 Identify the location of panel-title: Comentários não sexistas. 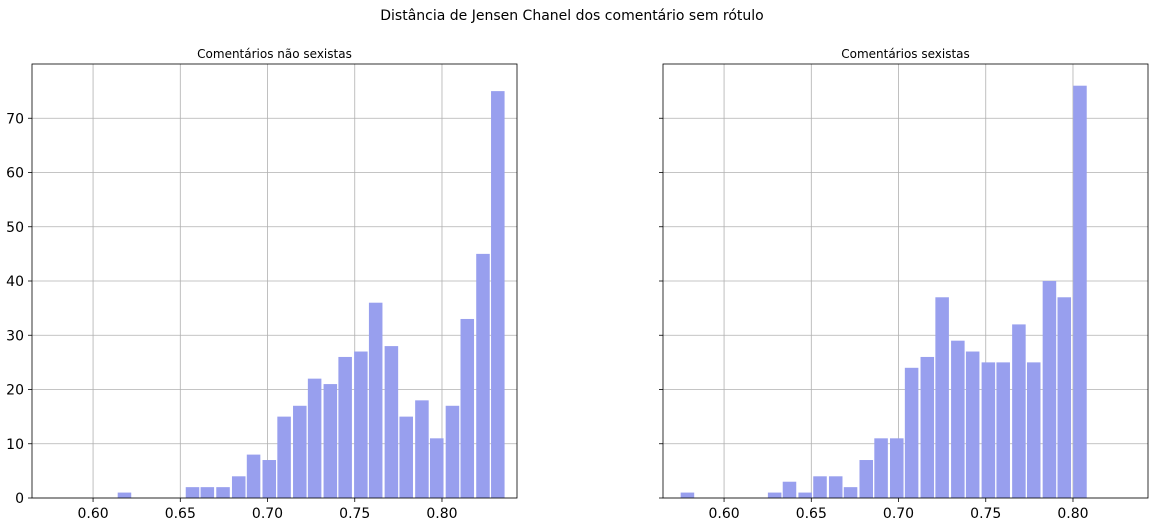
(274, 54).